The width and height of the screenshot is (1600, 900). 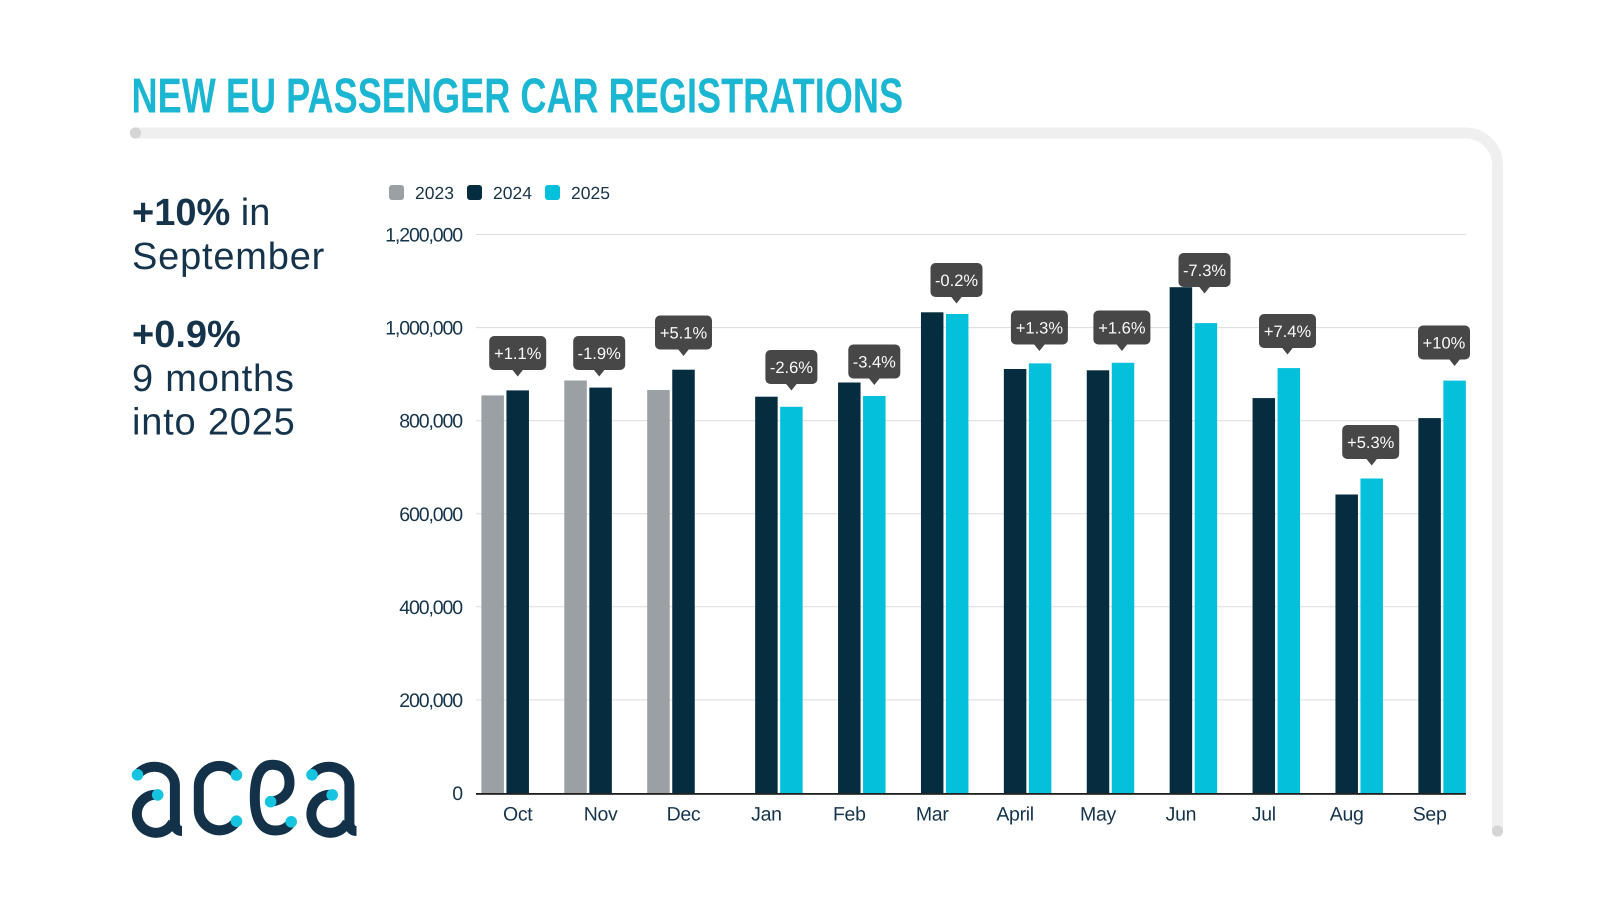 What do you see at coordinates (1444, 344) in the screenshot?
I see `svg-text: +10%` at bounding box center [1444, 344].